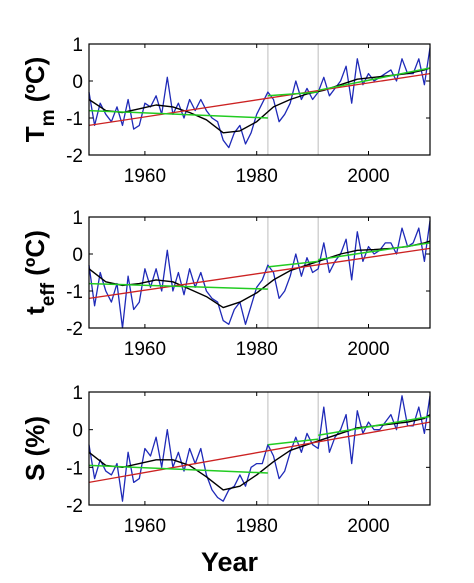 The width and height of the screenshot is (474, 583). I want to click on y-axis-label: Tm (ºC), so click(39, 100).